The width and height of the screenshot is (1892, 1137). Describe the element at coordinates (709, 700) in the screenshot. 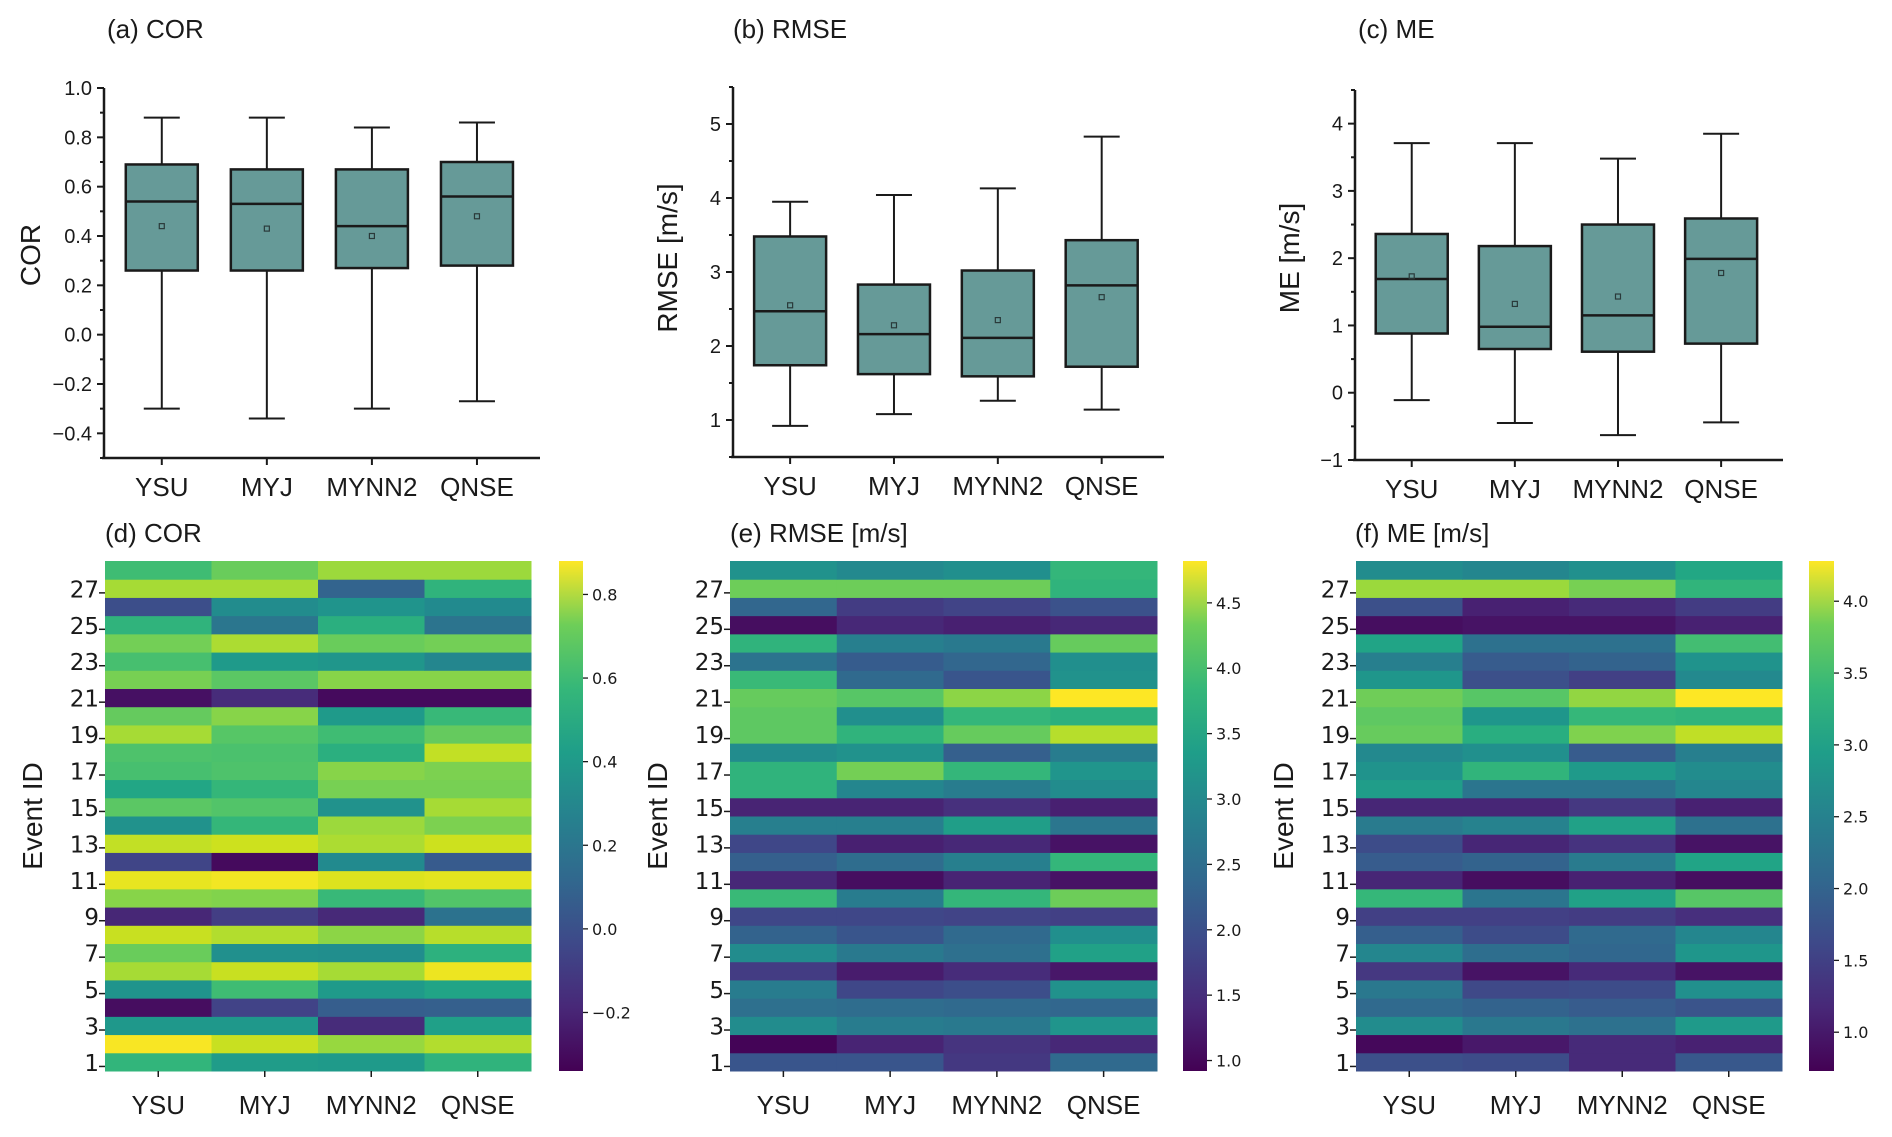

I see `y-tick-label: 21` at that location.